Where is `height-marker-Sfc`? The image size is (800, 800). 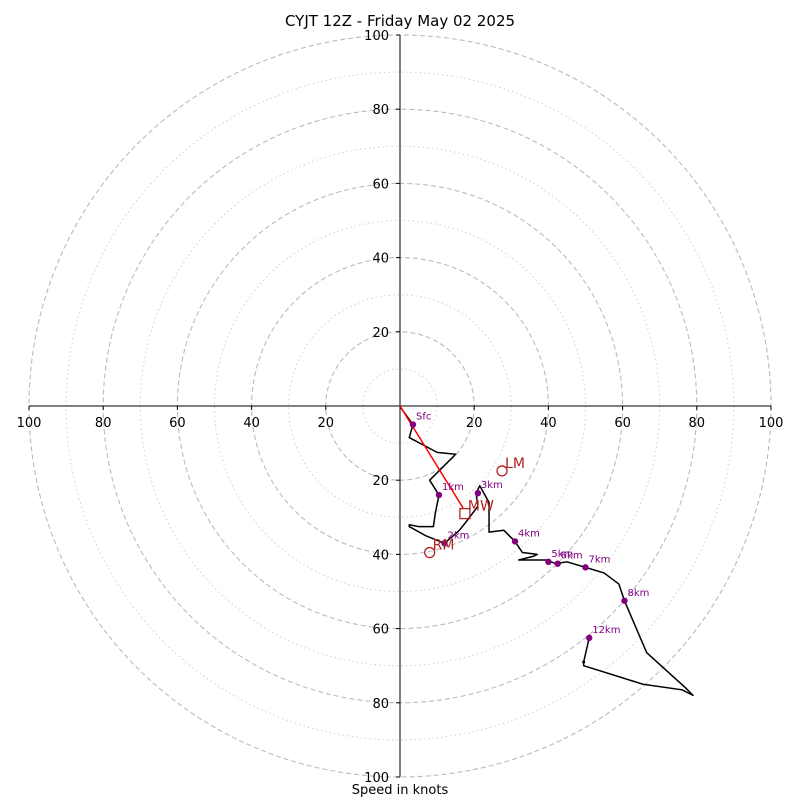 height-marker-Sfc is located at coordinates (413, 424).